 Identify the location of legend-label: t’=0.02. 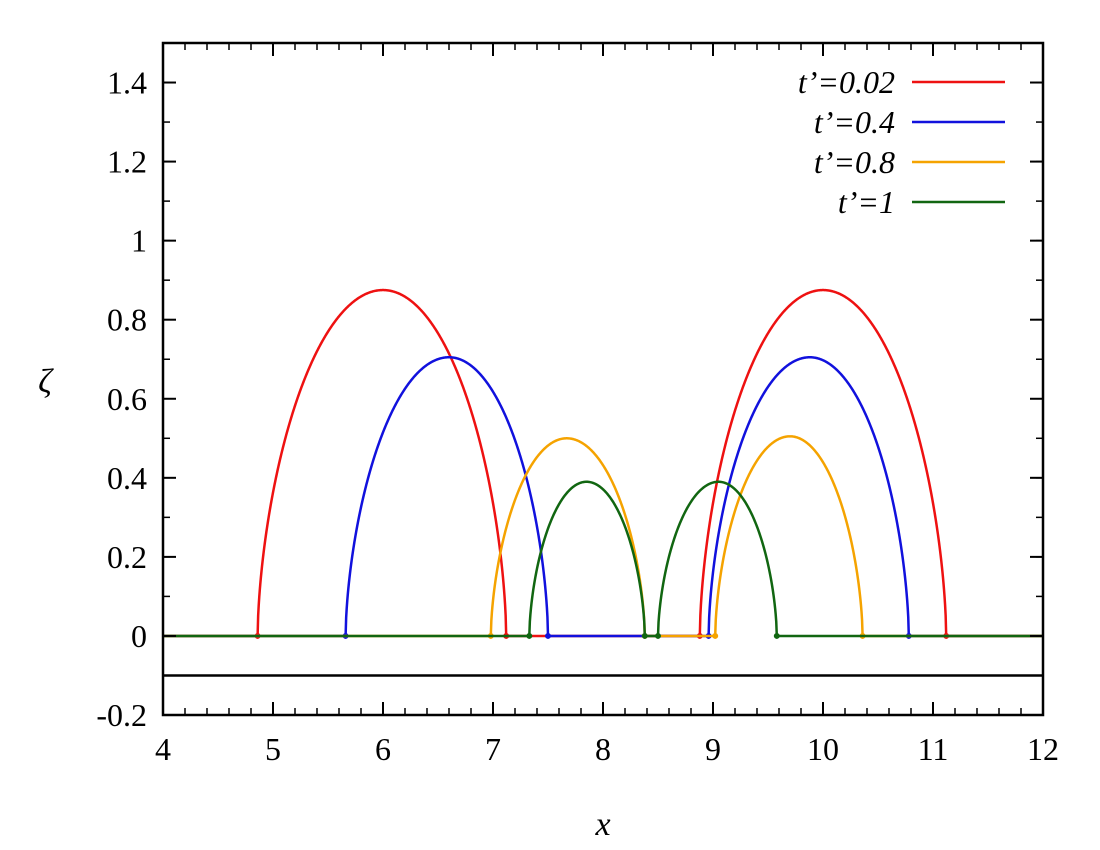
(846, 82).